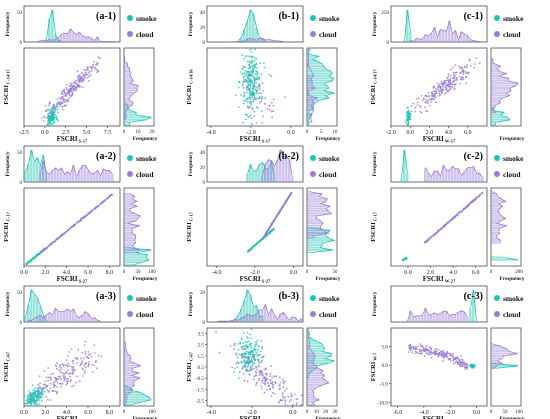  Describe the element at coordinates (373, 232) in the screenshot. I see `y-axis-label-main: FSCRI` at that location.